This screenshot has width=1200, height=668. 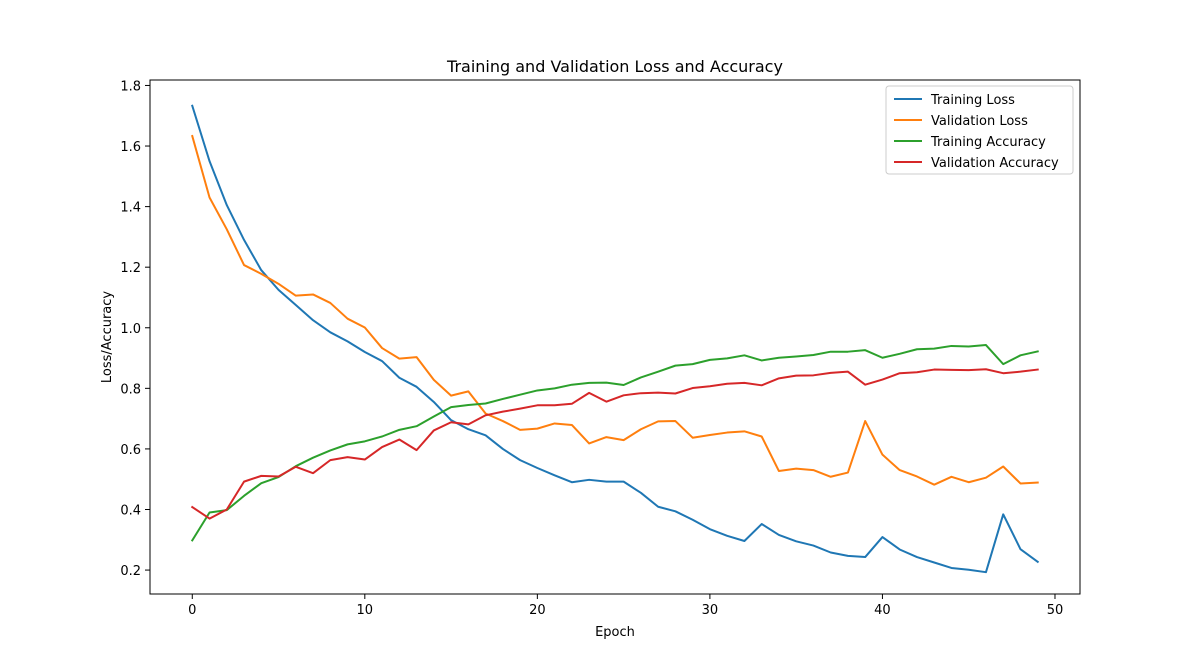 I want to click on y-tick-label: 1.6, so click(x=130, y=147).